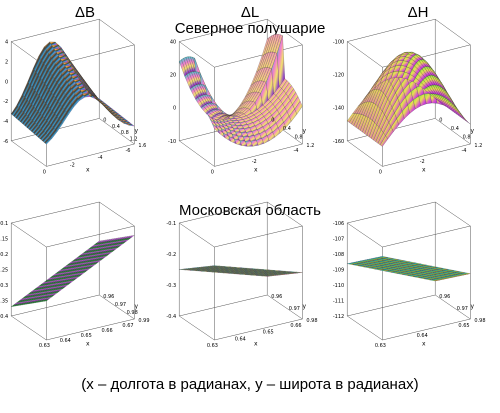 This screenshot has width=500, height=413. What do you see at coordinates (338, 302) in the screenshot?
I see `z-tick-label: -111` at bounding box center [338, 302].